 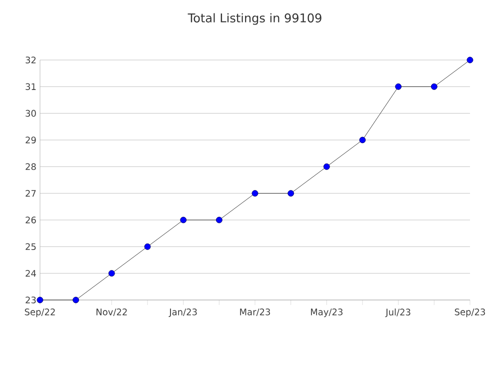 I want to click on y-tick-label: 30, so click(x=31, y=113).